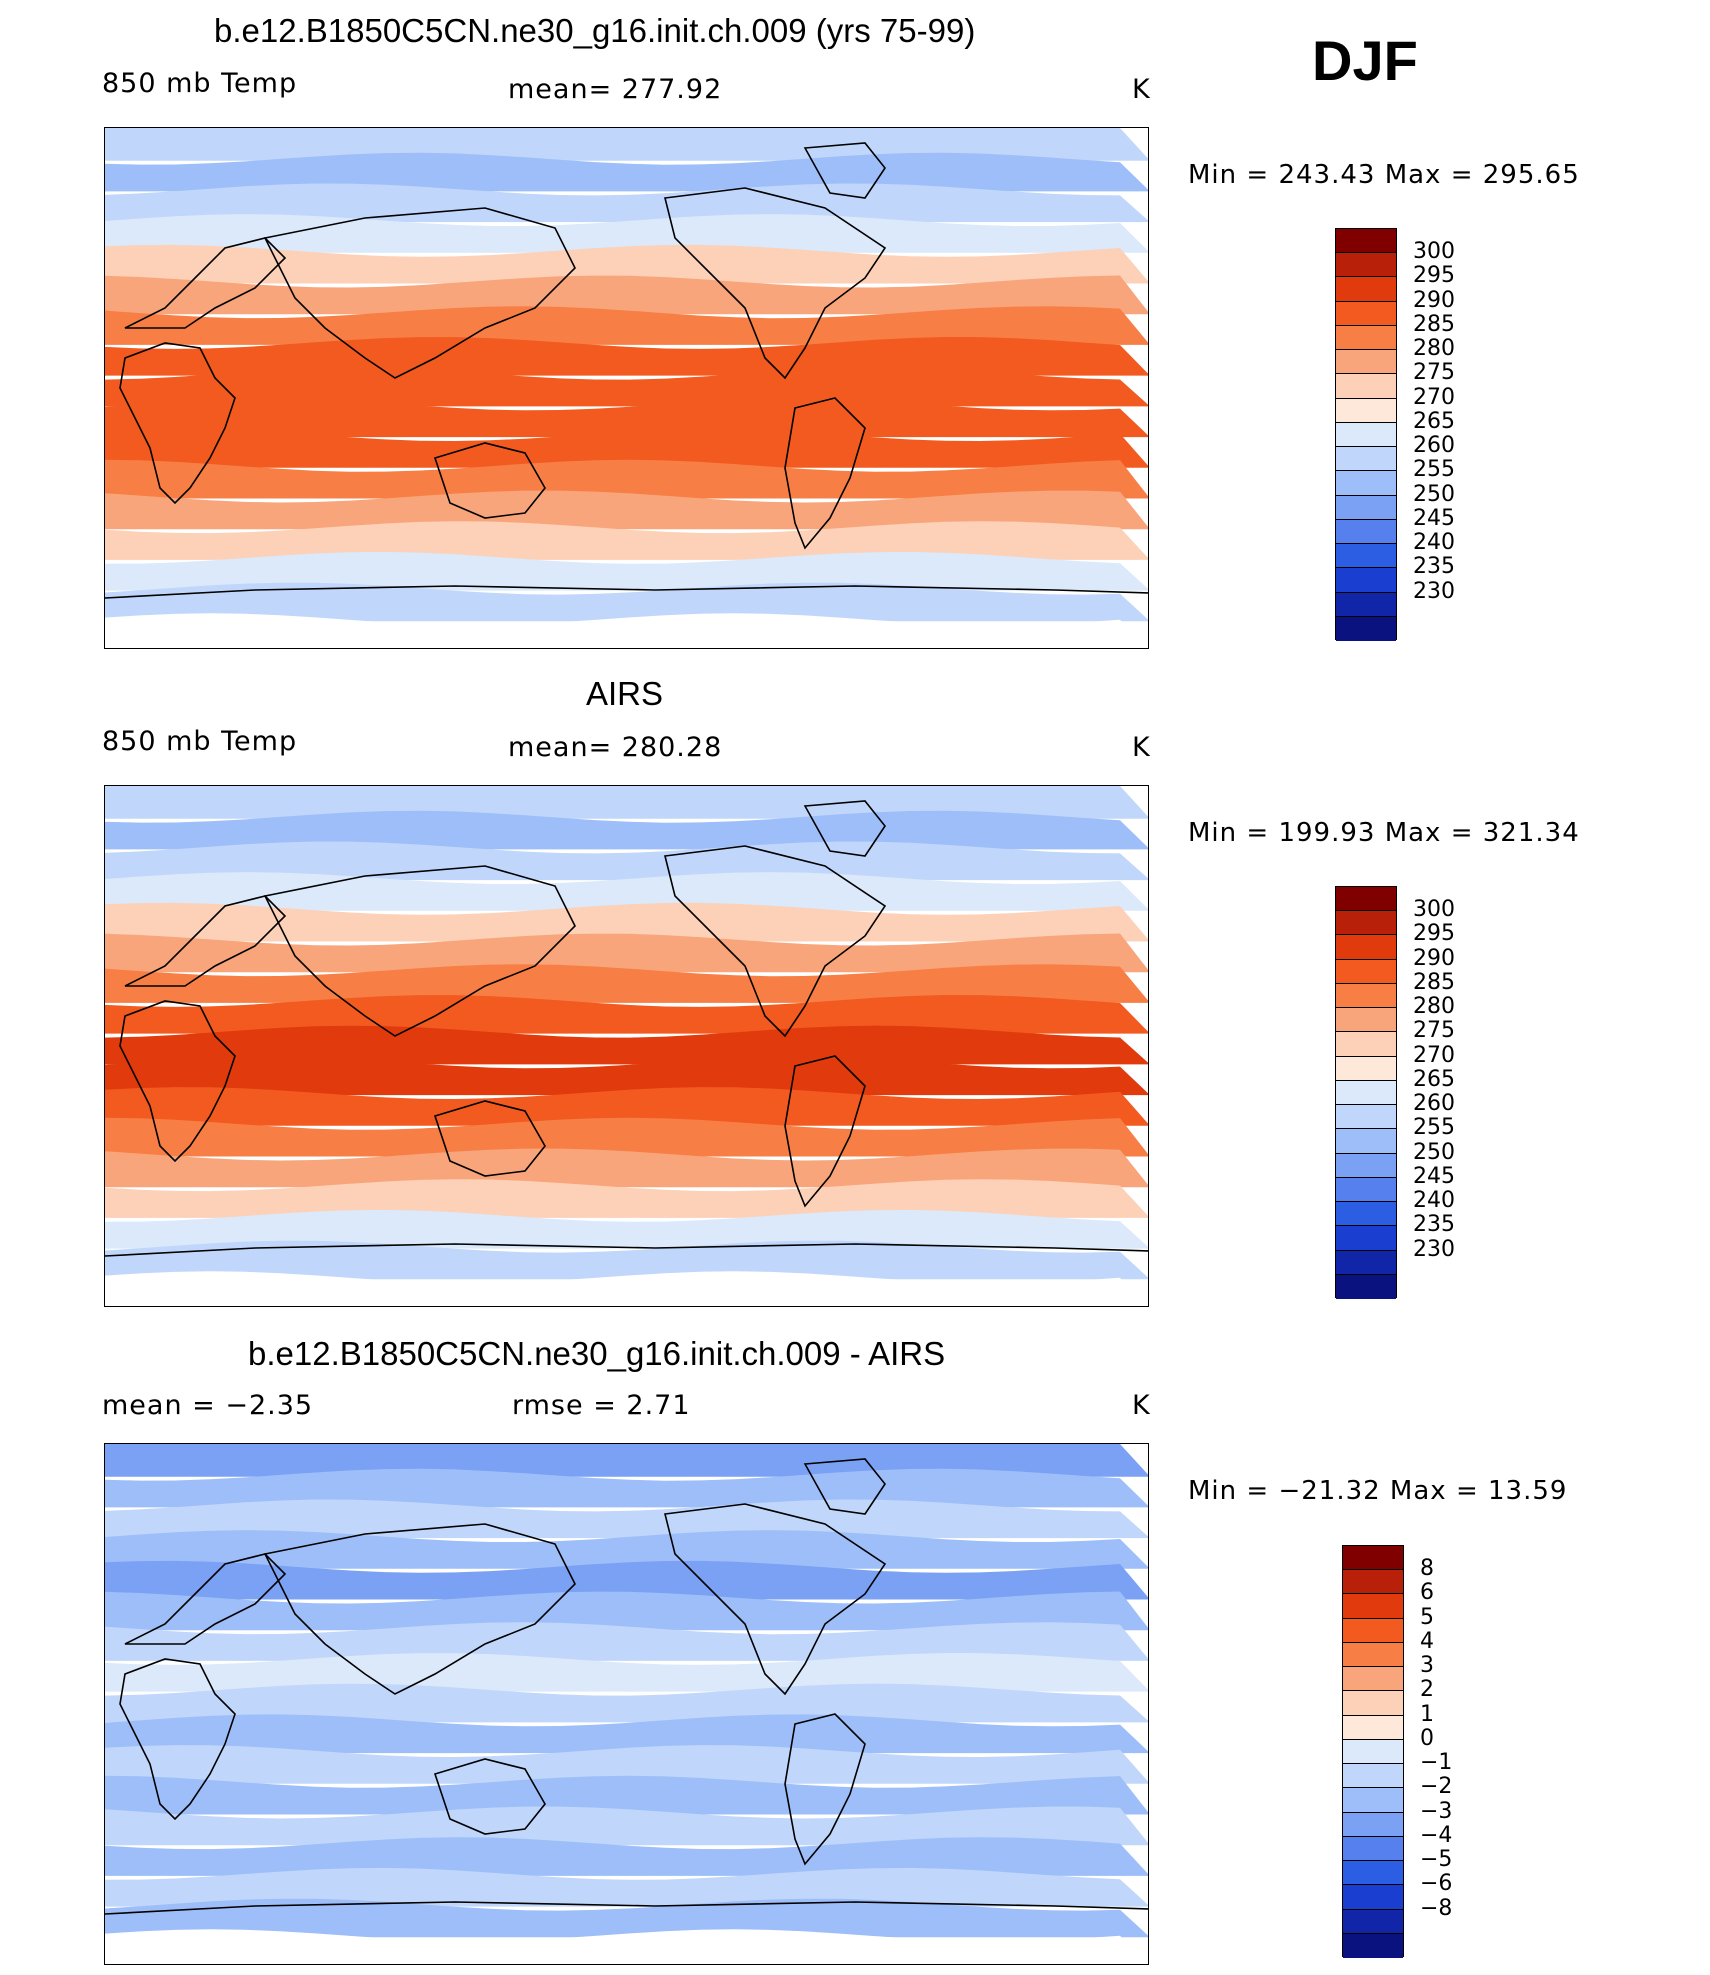 This screenshot has height=1975, width=1710. I want to click on colorbar-tick-label: 235, so click(1434, 567).